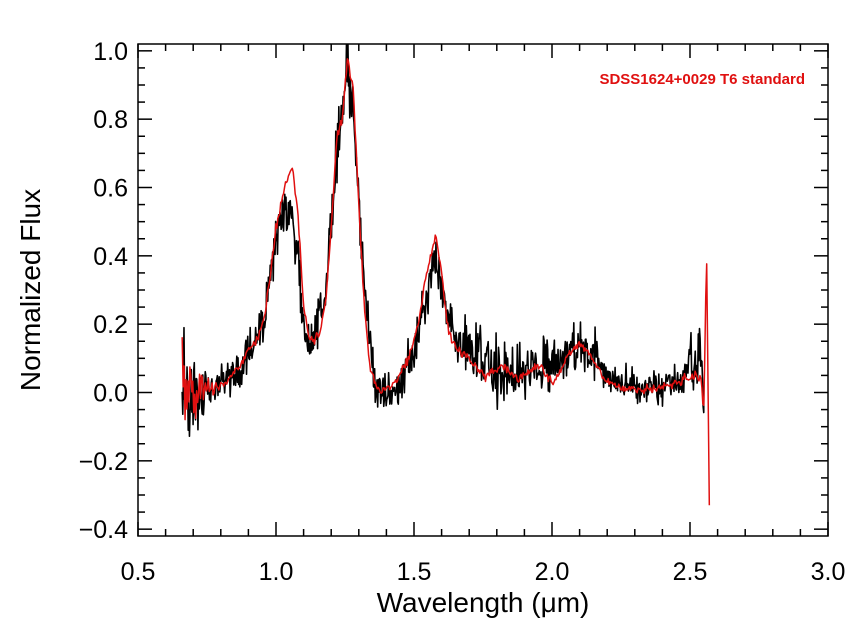 This screenshot has height=630, width=862. What do you see at coordinates (702, 79) in the screenshot?
I see `legend-label: SDSS1624+0029 T6 standard` at bounding box center [702, 79].